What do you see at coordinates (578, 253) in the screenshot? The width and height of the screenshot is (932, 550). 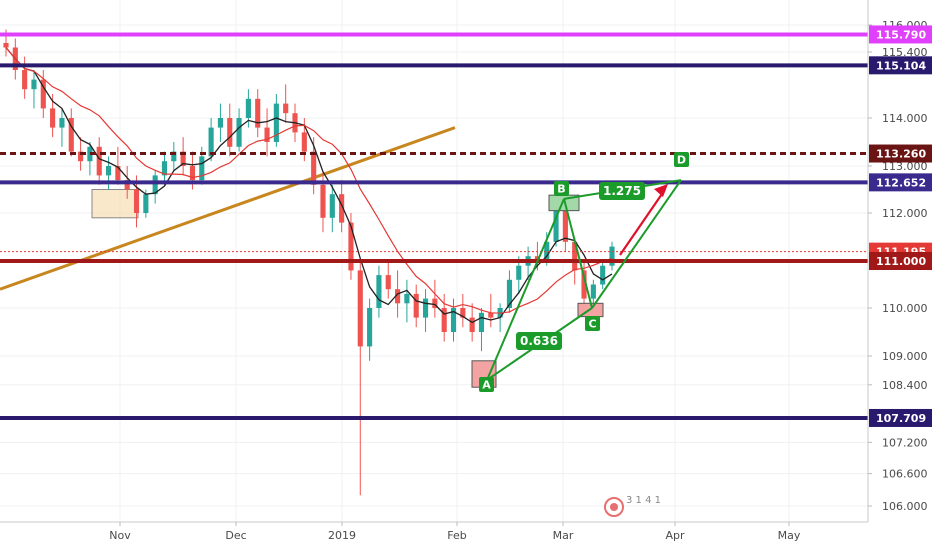 I see `leg-bc` at bounding box center [578, 253].